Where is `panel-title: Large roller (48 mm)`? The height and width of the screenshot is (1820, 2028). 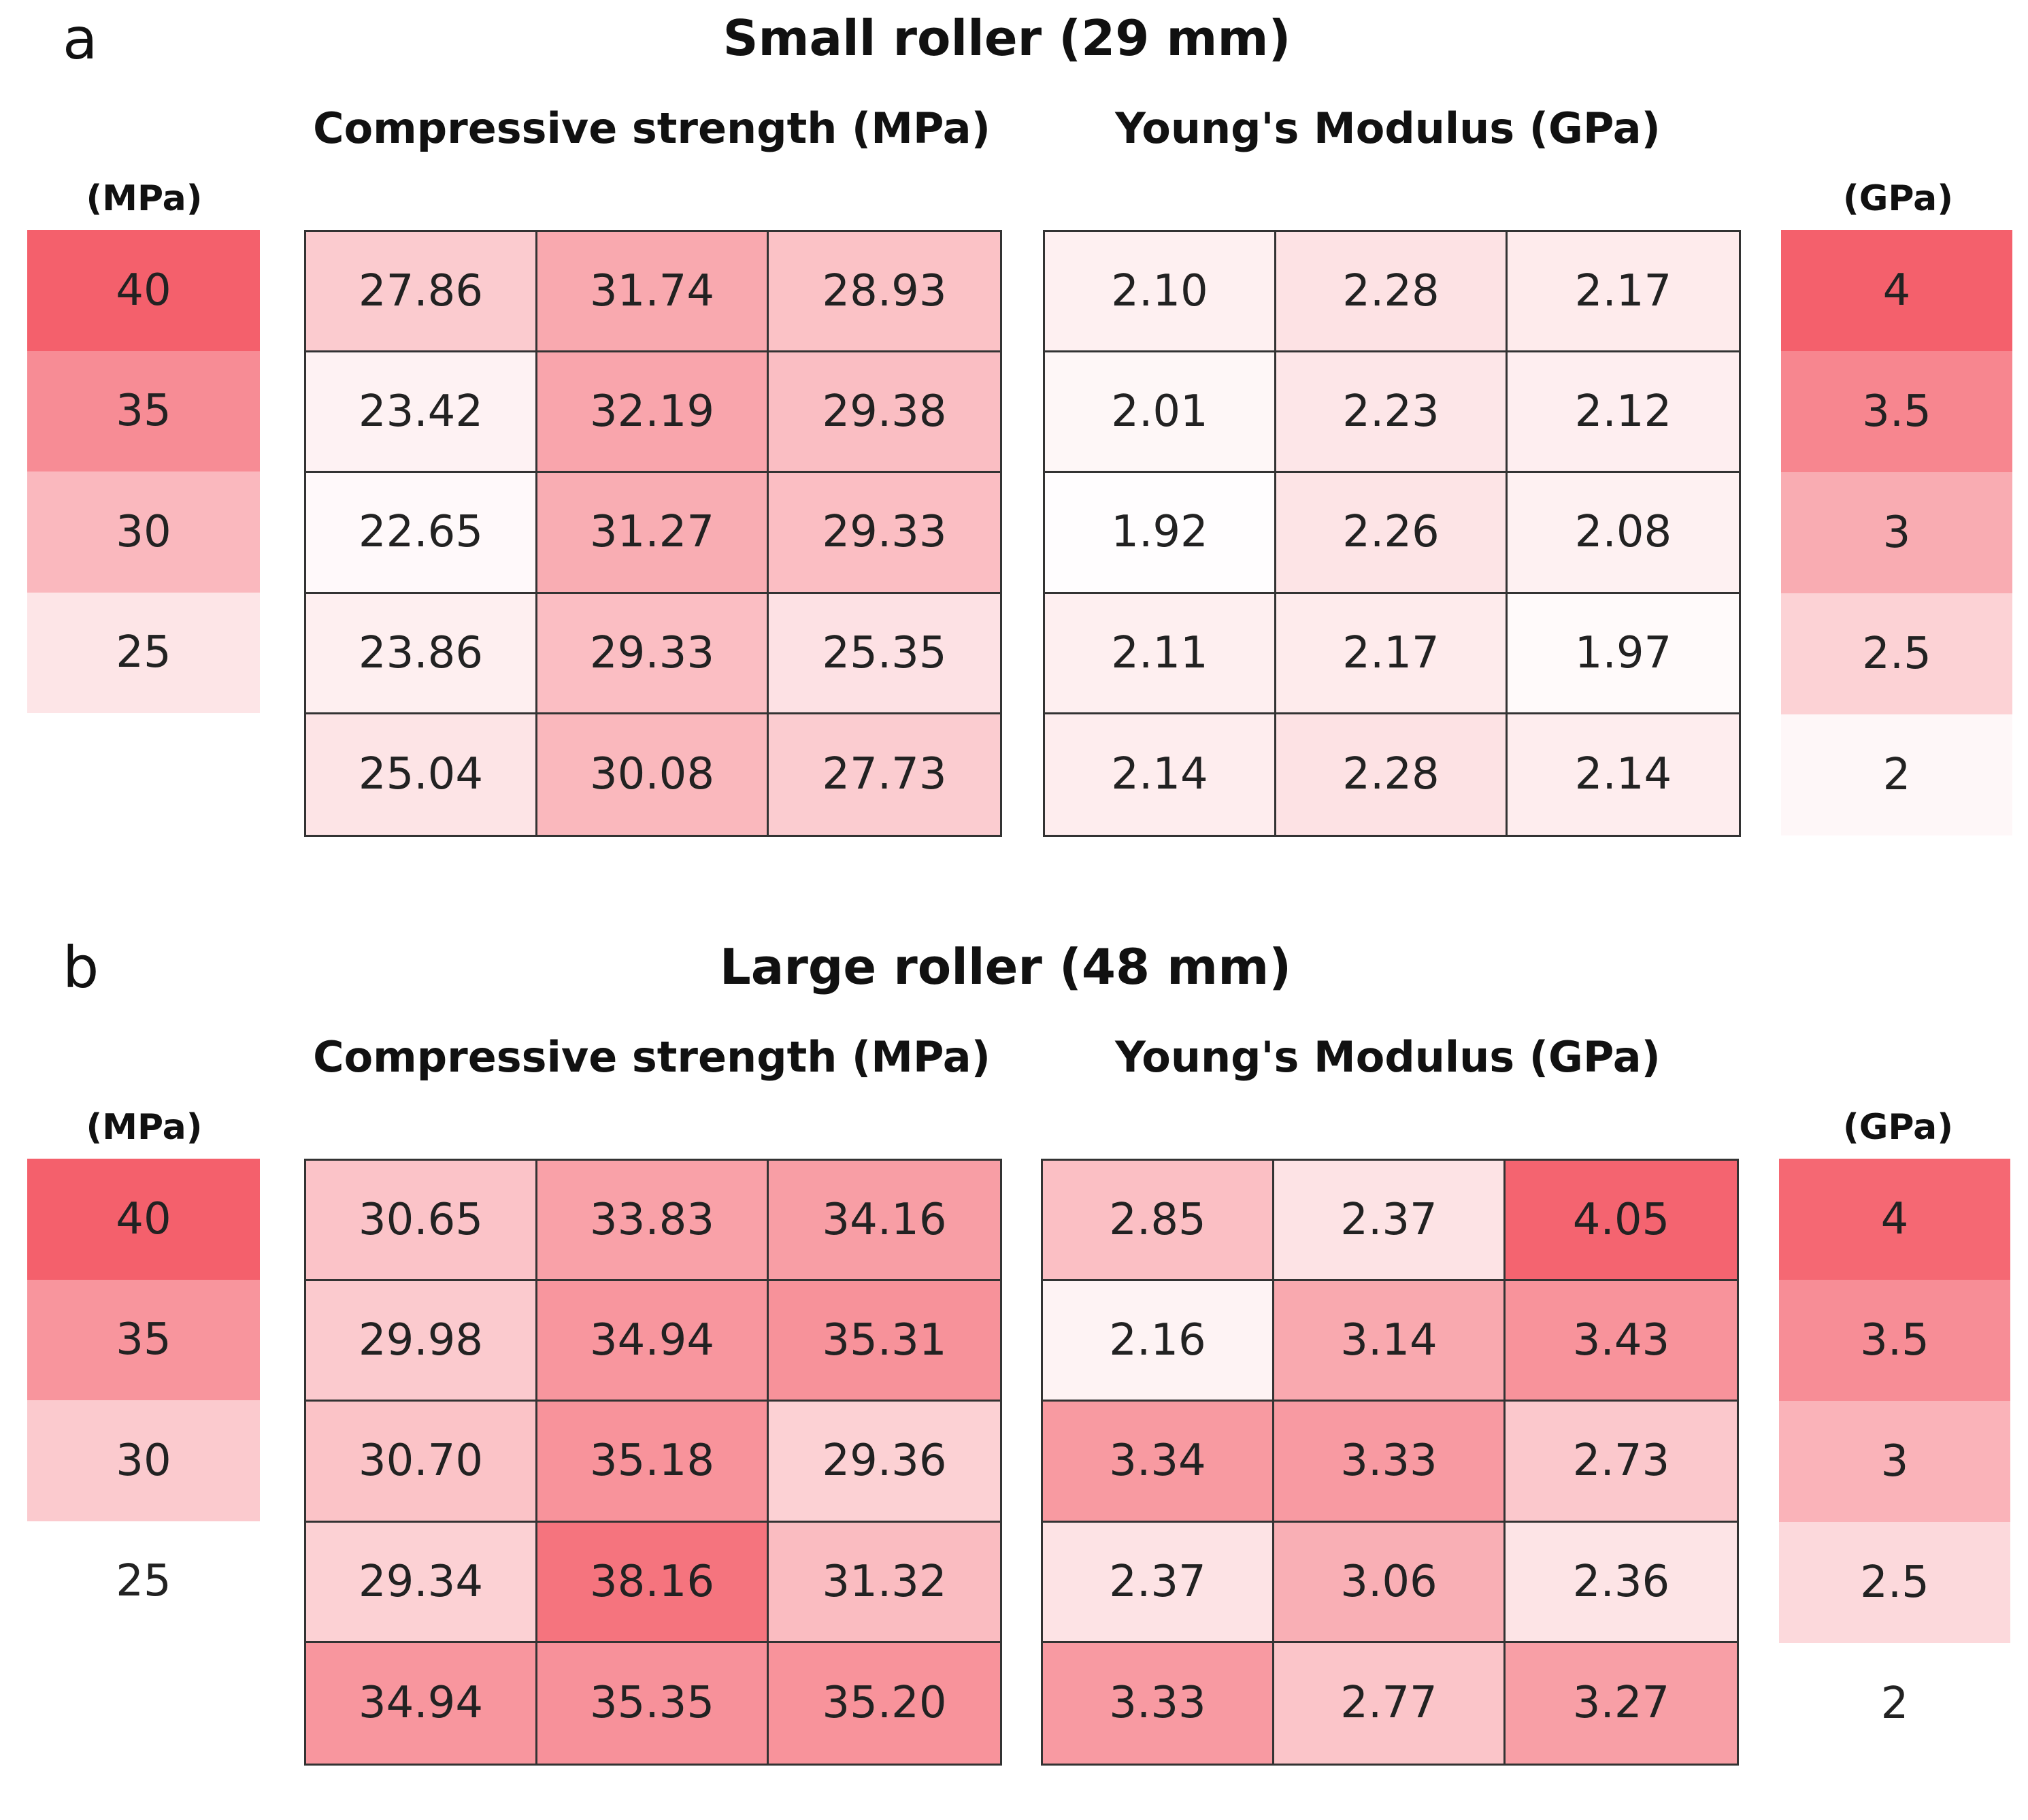 panel-title: Large roller (48 mm) is located at coordinates (1005, 967).